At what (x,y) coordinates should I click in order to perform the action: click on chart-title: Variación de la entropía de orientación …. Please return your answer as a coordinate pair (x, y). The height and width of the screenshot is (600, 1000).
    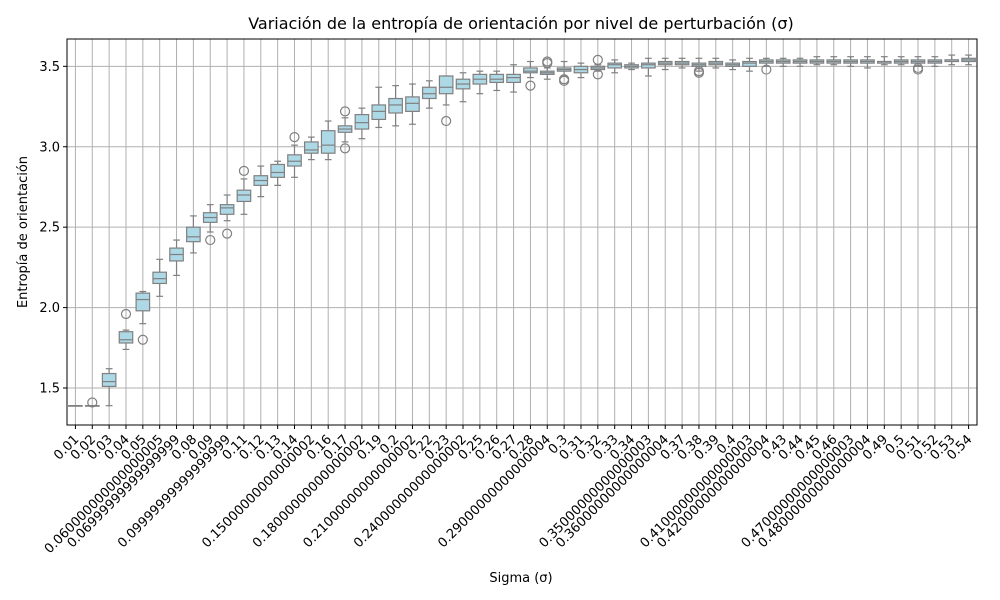
    Looking at the image, I should click on (521, 23).